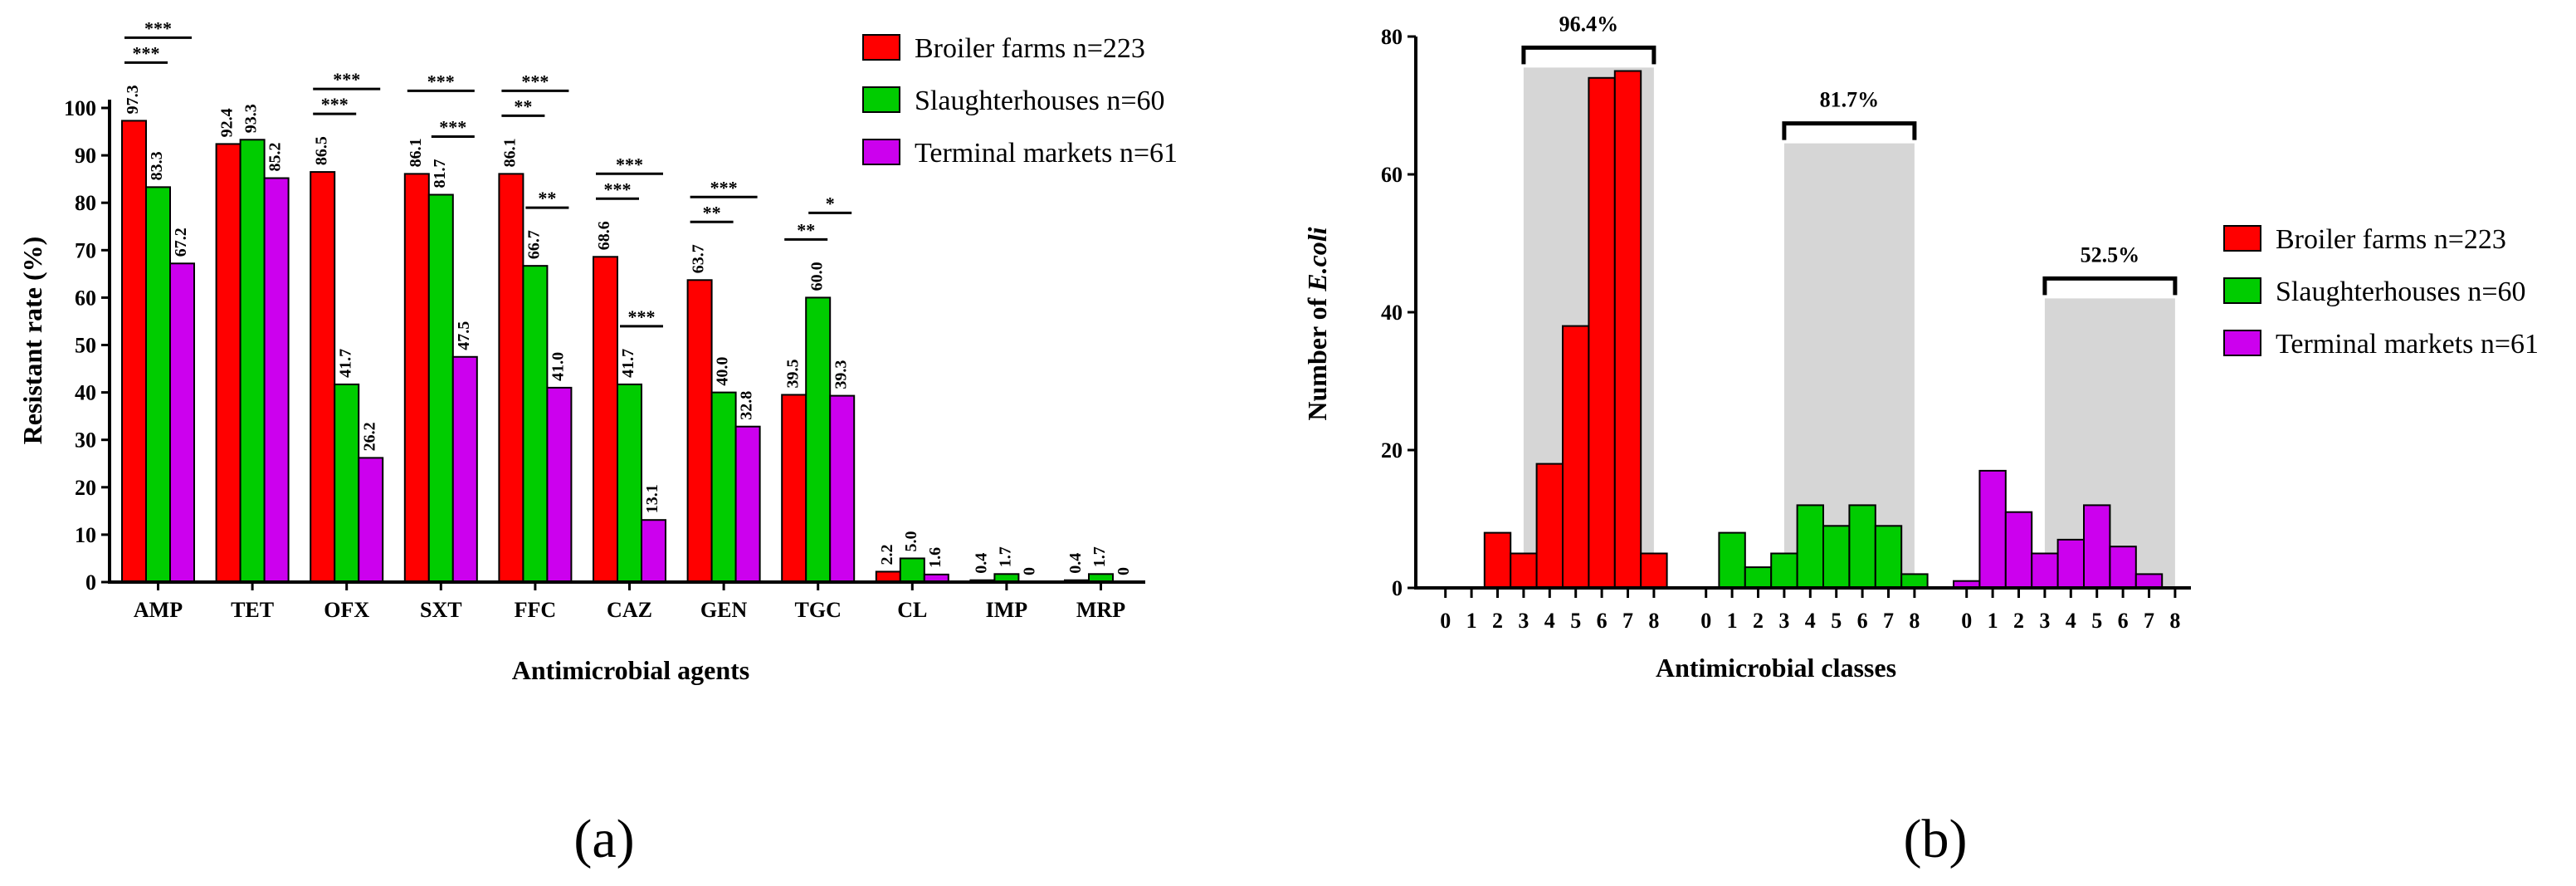  I want to click on panel-a-y-tick-label: 80, so click(86, 203).